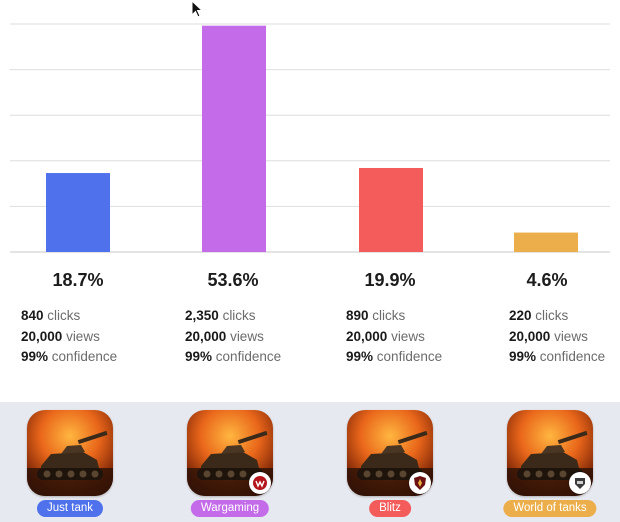 This screenshot has height=522, width=620. Describe the element at coordinates (391, 209) in the screenshot. I see `bar-blitz` at that location.